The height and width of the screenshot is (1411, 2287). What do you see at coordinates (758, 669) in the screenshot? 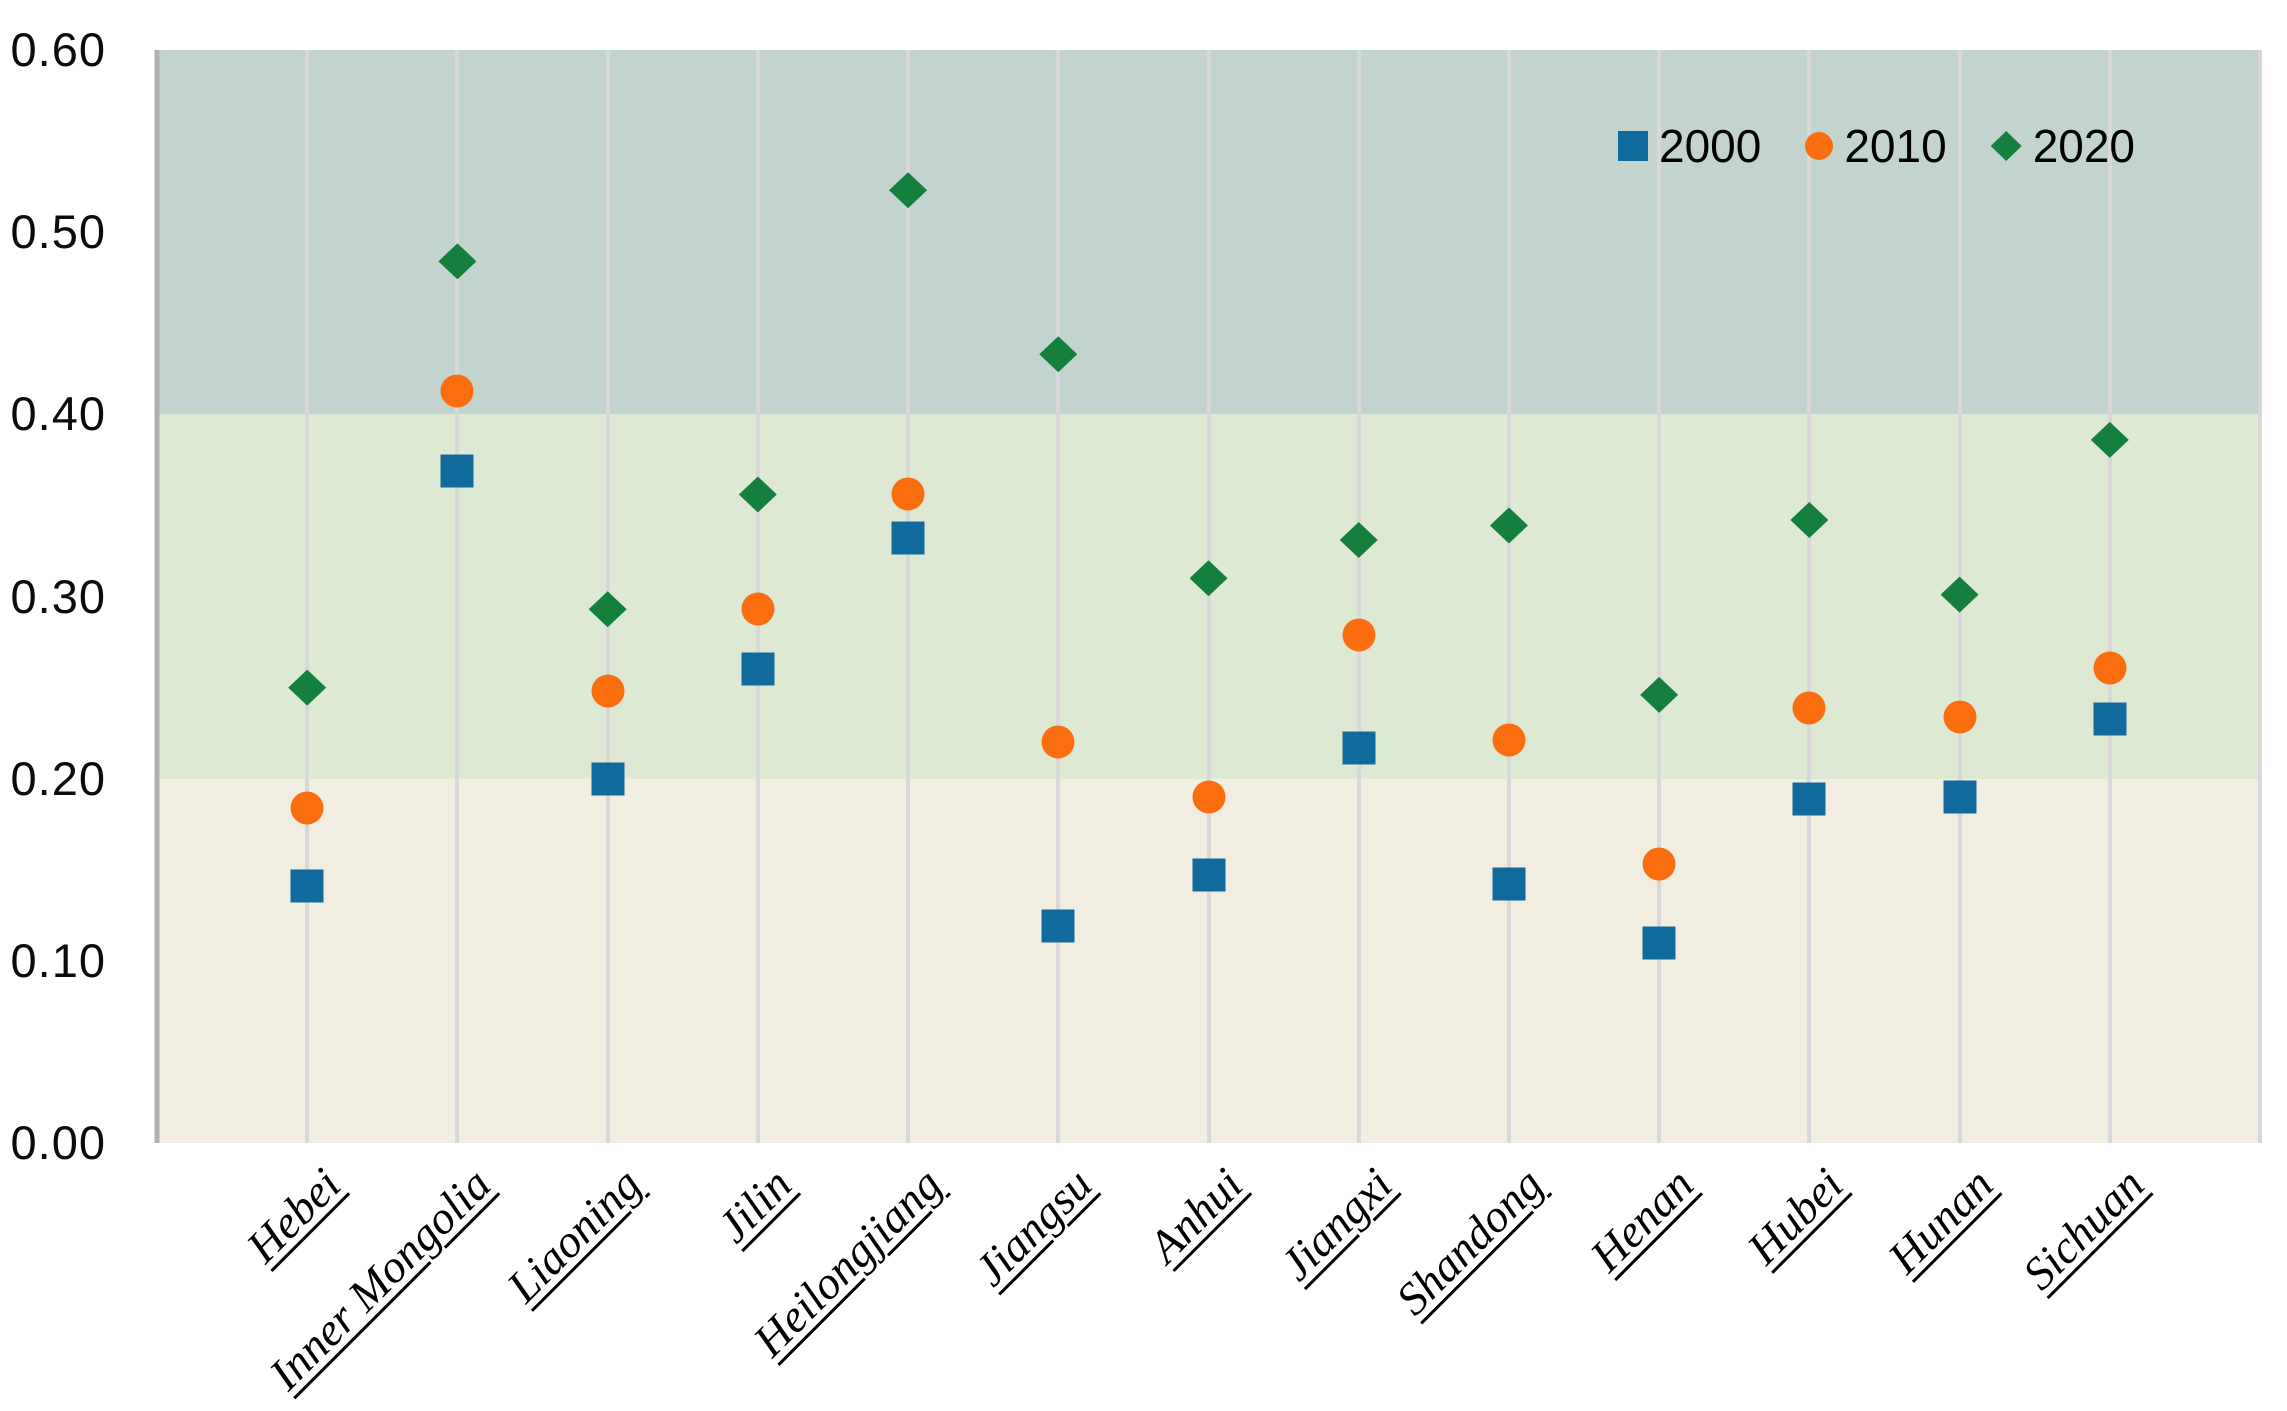
I see `marker-2000-jilin` at bounding box center [758, 669].